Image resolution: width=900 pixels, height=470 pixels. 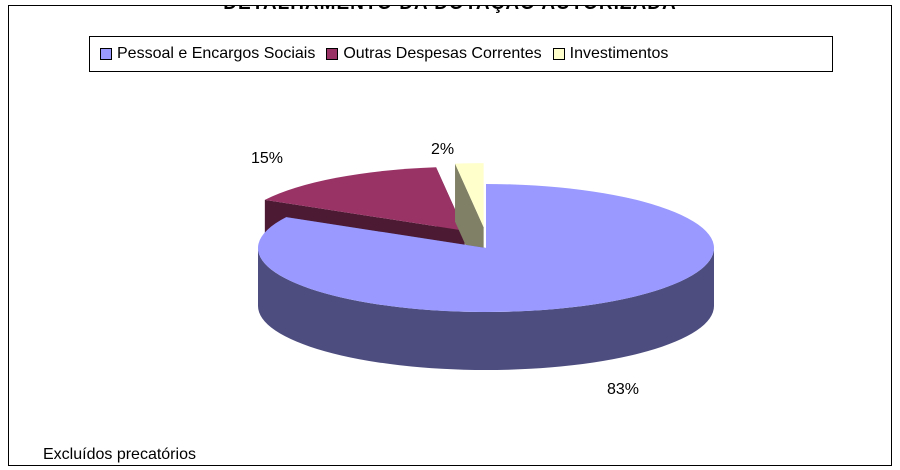 I want to click on legend-label-investimentos: Investimentos, so click(x=619, y=53).